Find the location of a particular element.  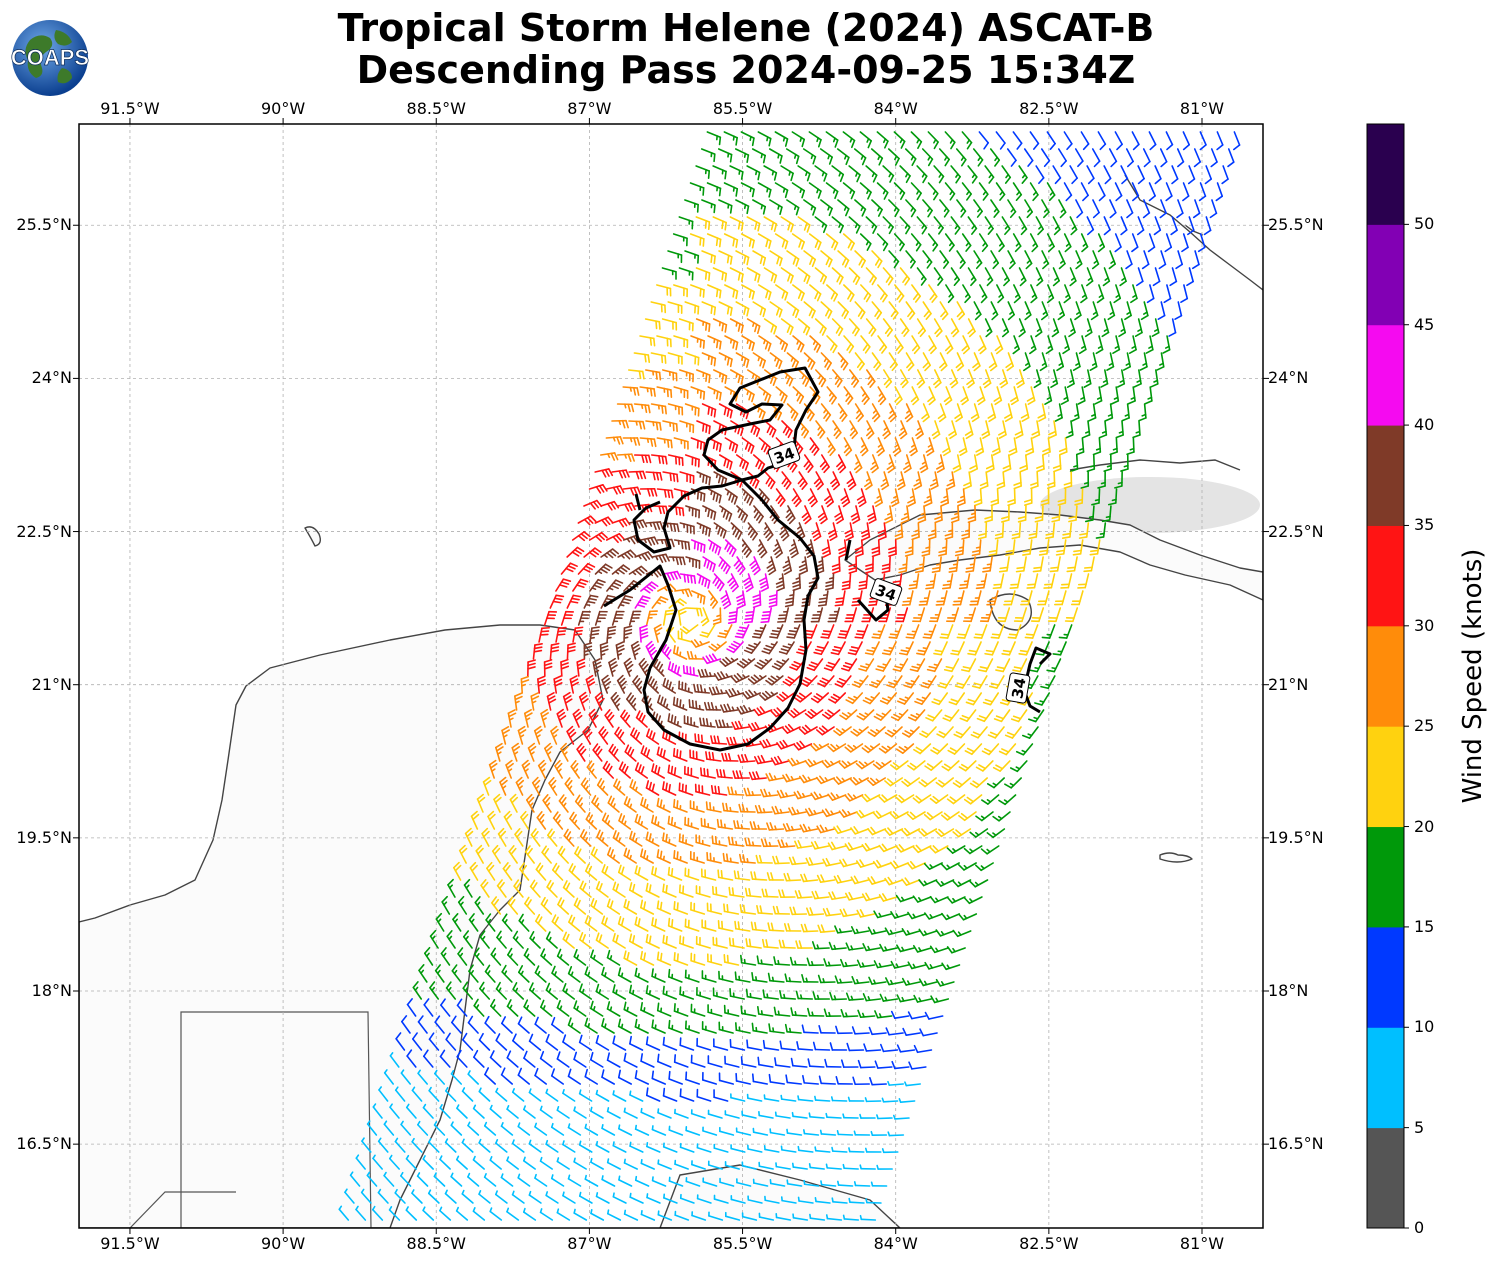

contour-label: 34 is located at coordinates (886, 592).